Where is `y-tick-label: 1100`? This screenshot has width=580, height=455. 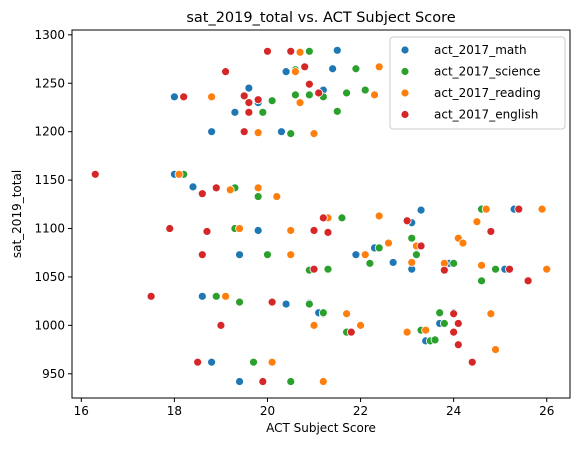
y-tick-label: 1100 is located at coordinates (49, 229).